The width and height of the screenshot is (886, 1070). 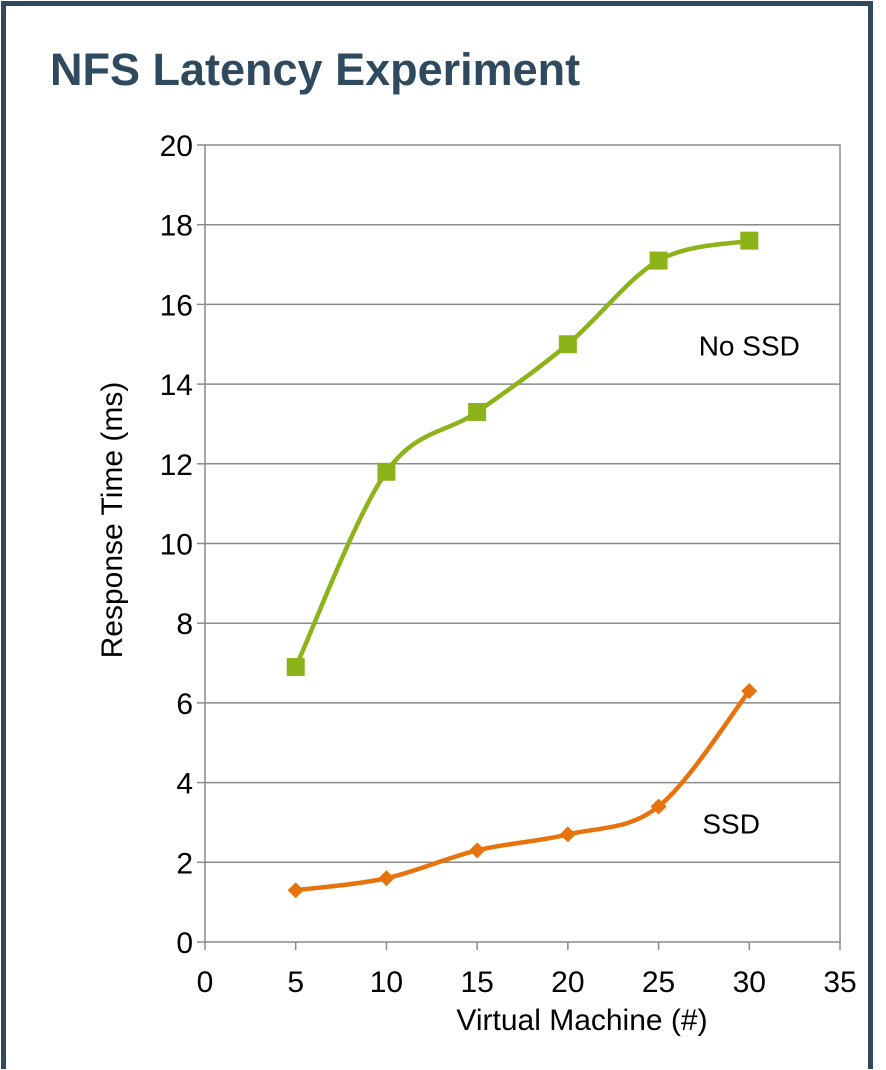 What do you see at coordinates (749, 584) in the screenshot?
I see `annotations: No SSD SSD` at bounding box center [749, 584].